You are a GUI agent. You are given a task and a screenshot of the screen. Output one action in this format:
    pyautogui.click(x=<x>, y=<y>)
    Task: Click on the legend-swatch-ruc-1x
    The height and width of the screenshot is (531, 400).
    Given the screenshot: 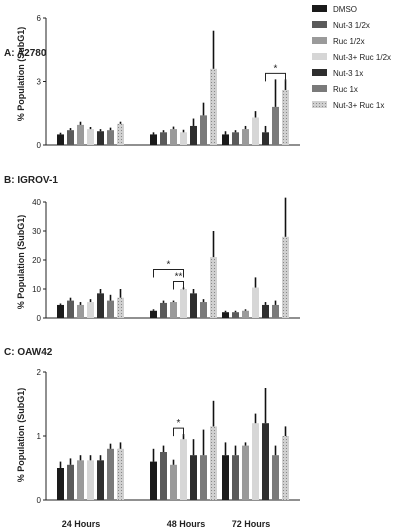 What is the action you would take?
    pyautogui.click(x=319, y=88)
    